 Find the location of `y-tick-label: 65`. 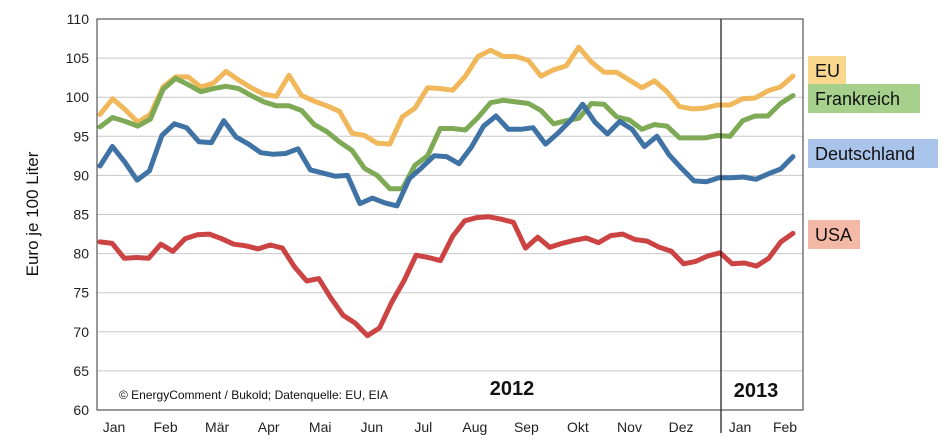

y-tick-label: 65 is located at coordinates (81, 371).